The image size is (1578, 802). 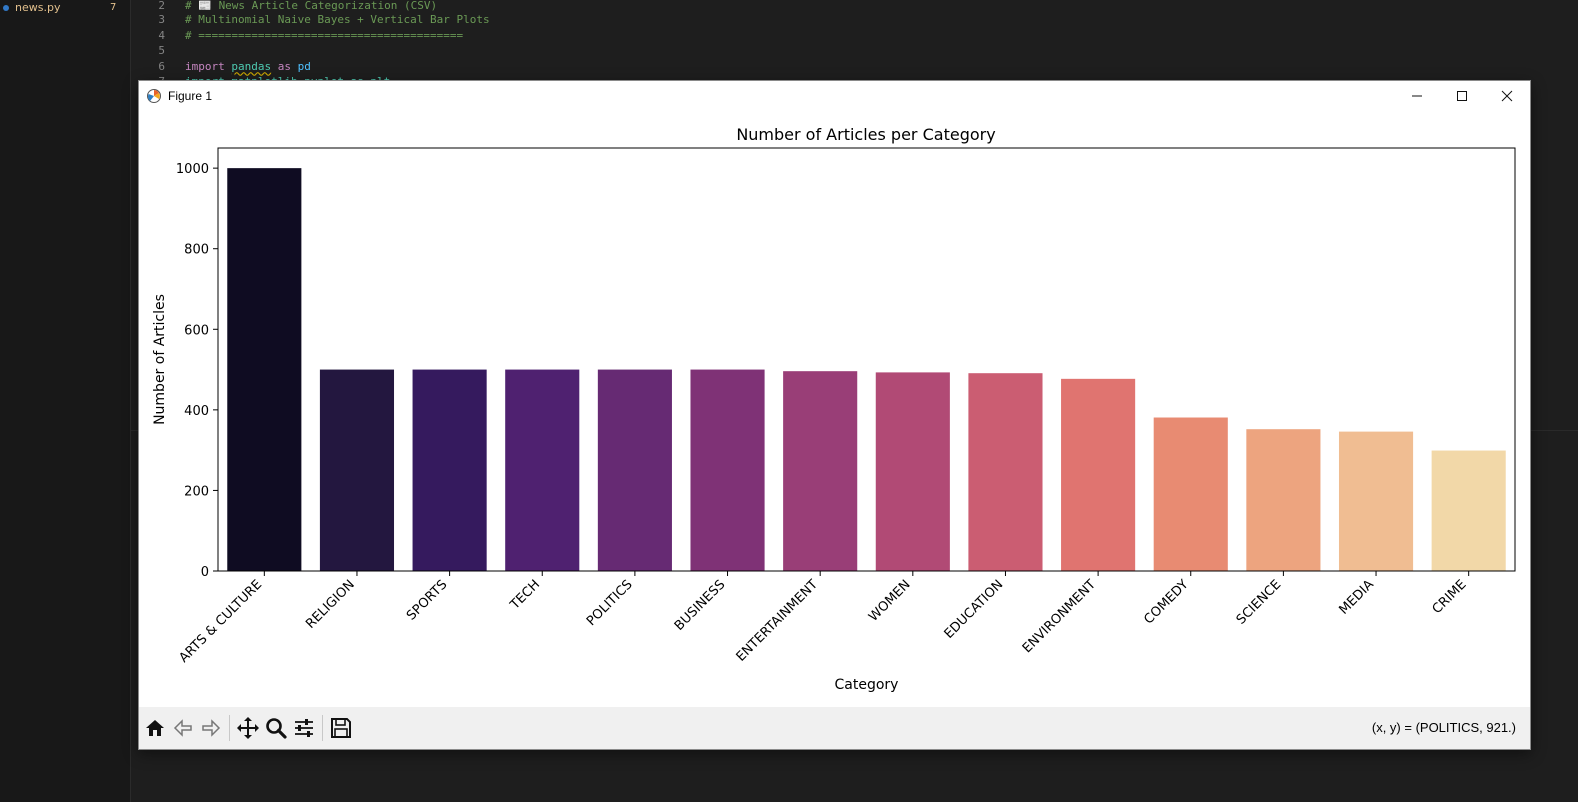 I want to click on home-icon, so click(x=155, y=728).